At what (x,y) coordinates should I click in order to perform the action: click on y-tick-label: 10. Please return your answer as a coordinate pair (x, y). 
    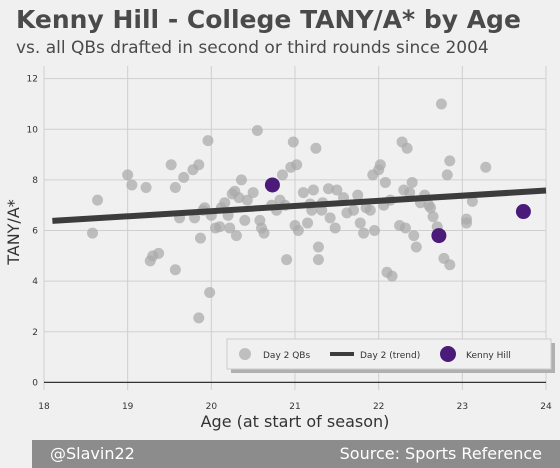
    Looking at the image, I should click on (33, 130).